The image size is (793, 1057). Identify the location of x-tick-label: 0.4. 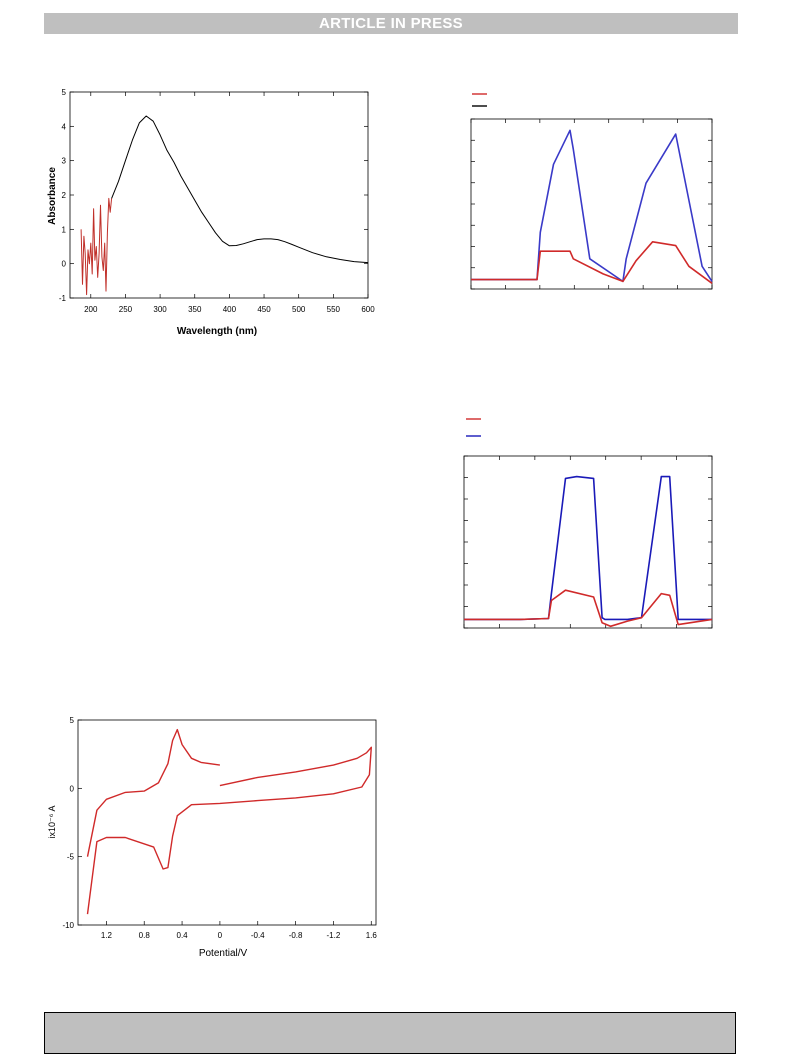
(183, 935).